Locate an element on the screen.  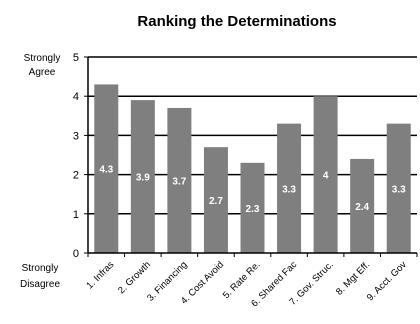
bar-value-label: 2.3 is located at coordinates (253, 209).